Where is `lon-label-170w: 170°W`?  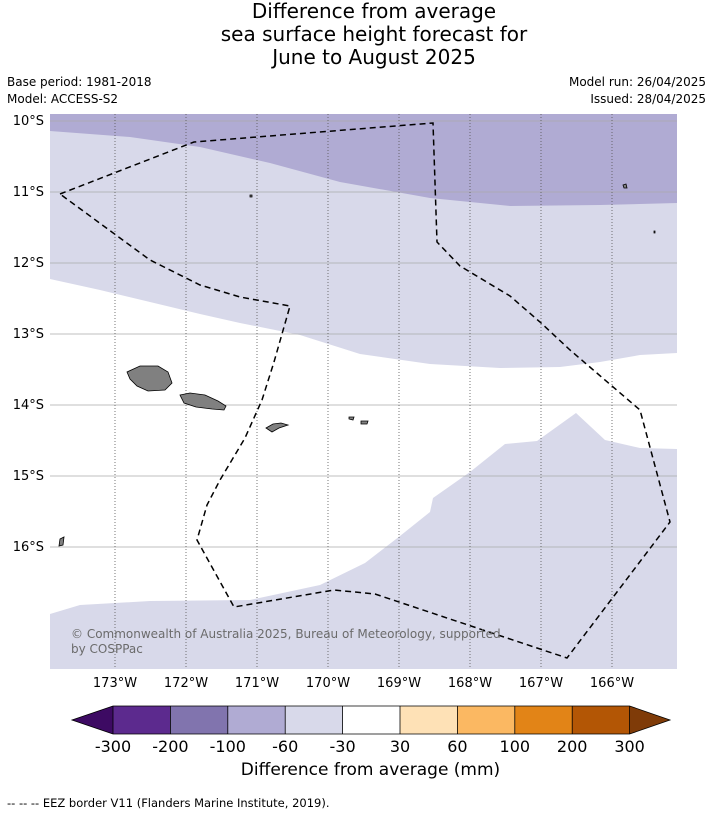 lon-label-170w: 170°W is located at coordinates (328, 683).